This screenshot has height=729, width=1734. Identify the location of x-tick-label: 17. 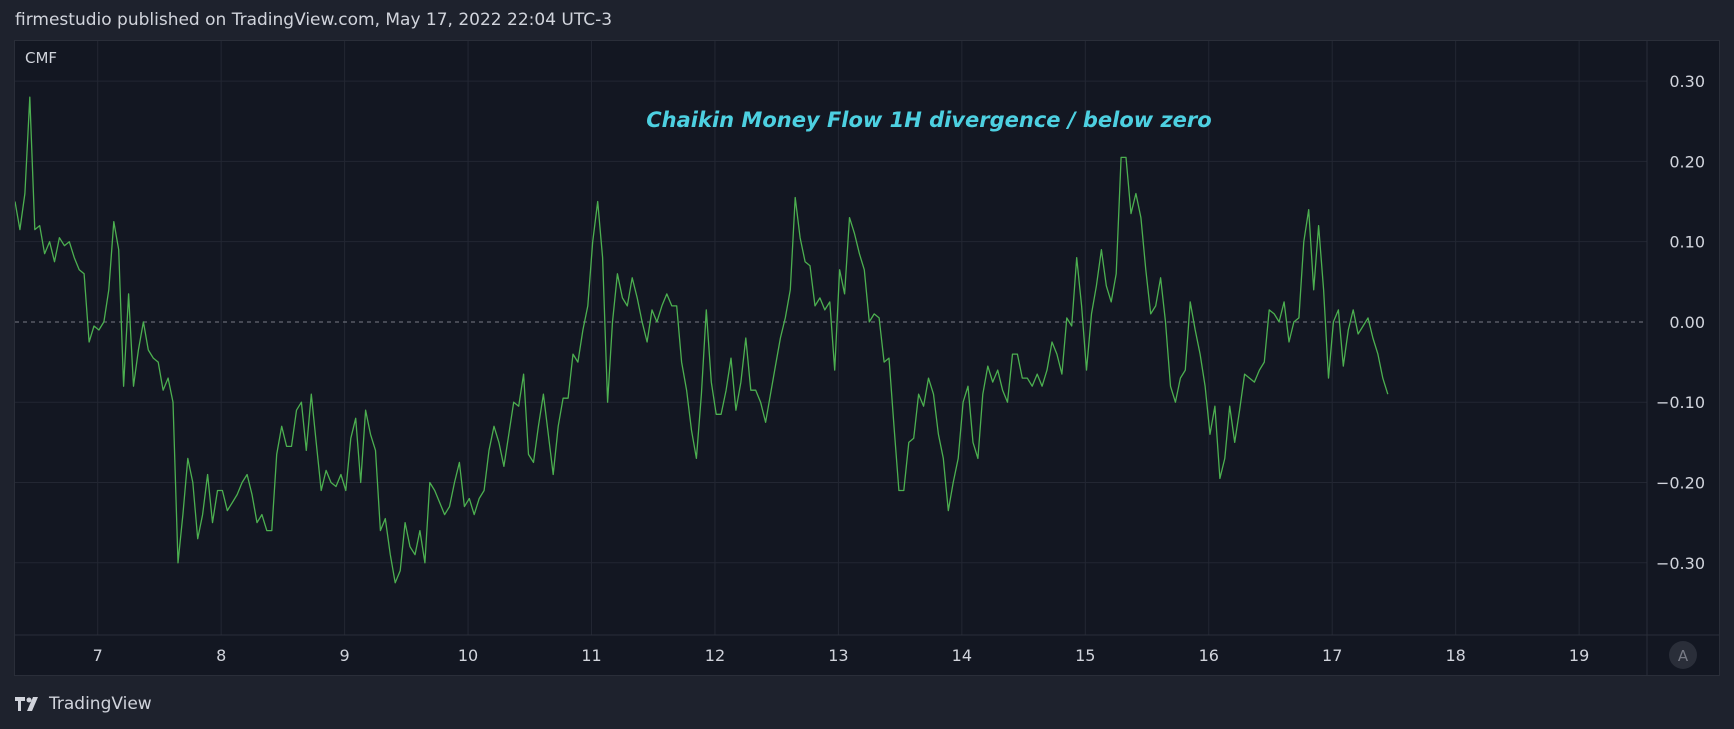
(1332, 655).